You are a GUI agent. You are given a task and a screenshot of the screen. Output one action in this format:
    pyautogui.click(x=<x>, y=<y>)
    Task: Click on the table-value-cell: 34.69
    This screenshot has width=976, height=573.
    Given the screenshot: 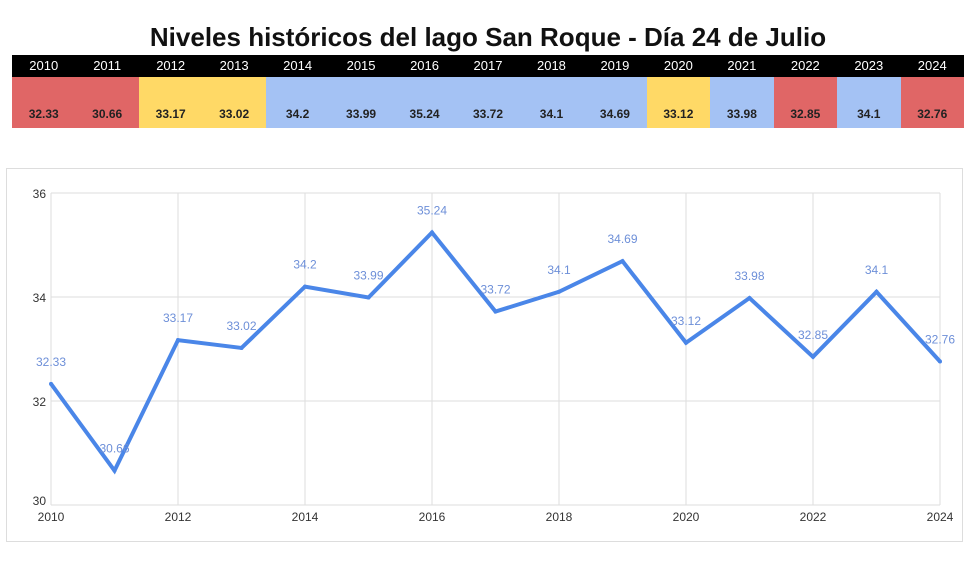 What is the action you would take?
    pyautogui.click(x=615, y=102)
    